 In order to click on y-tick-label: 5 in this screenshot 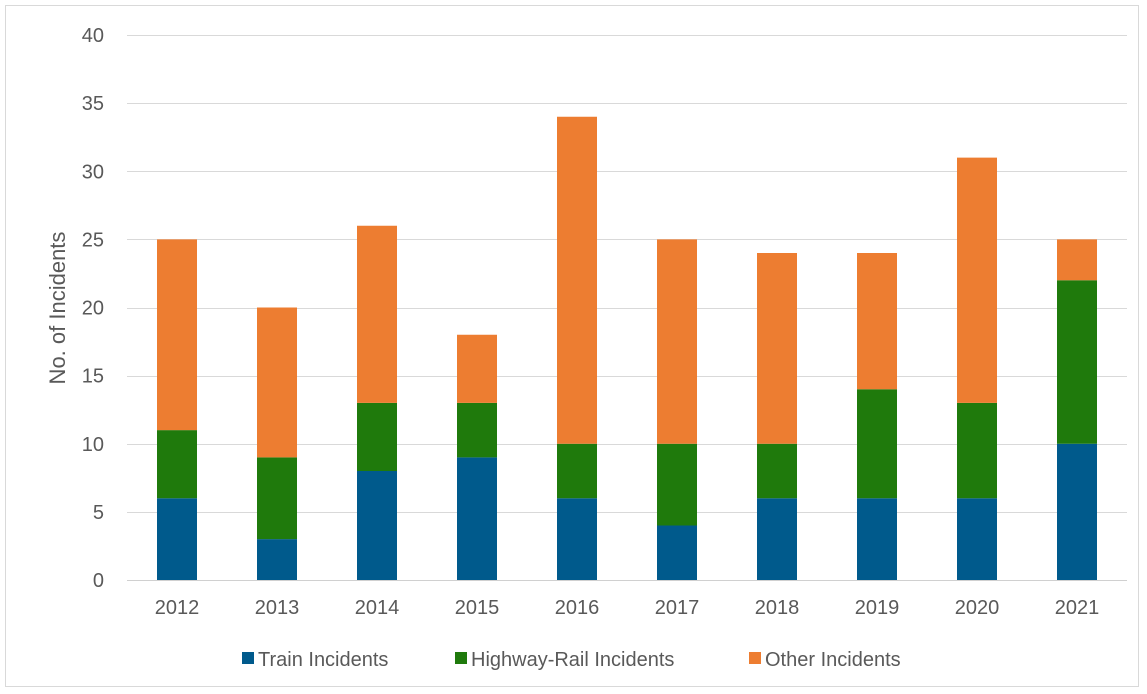, I will do `click(98, 513)`.